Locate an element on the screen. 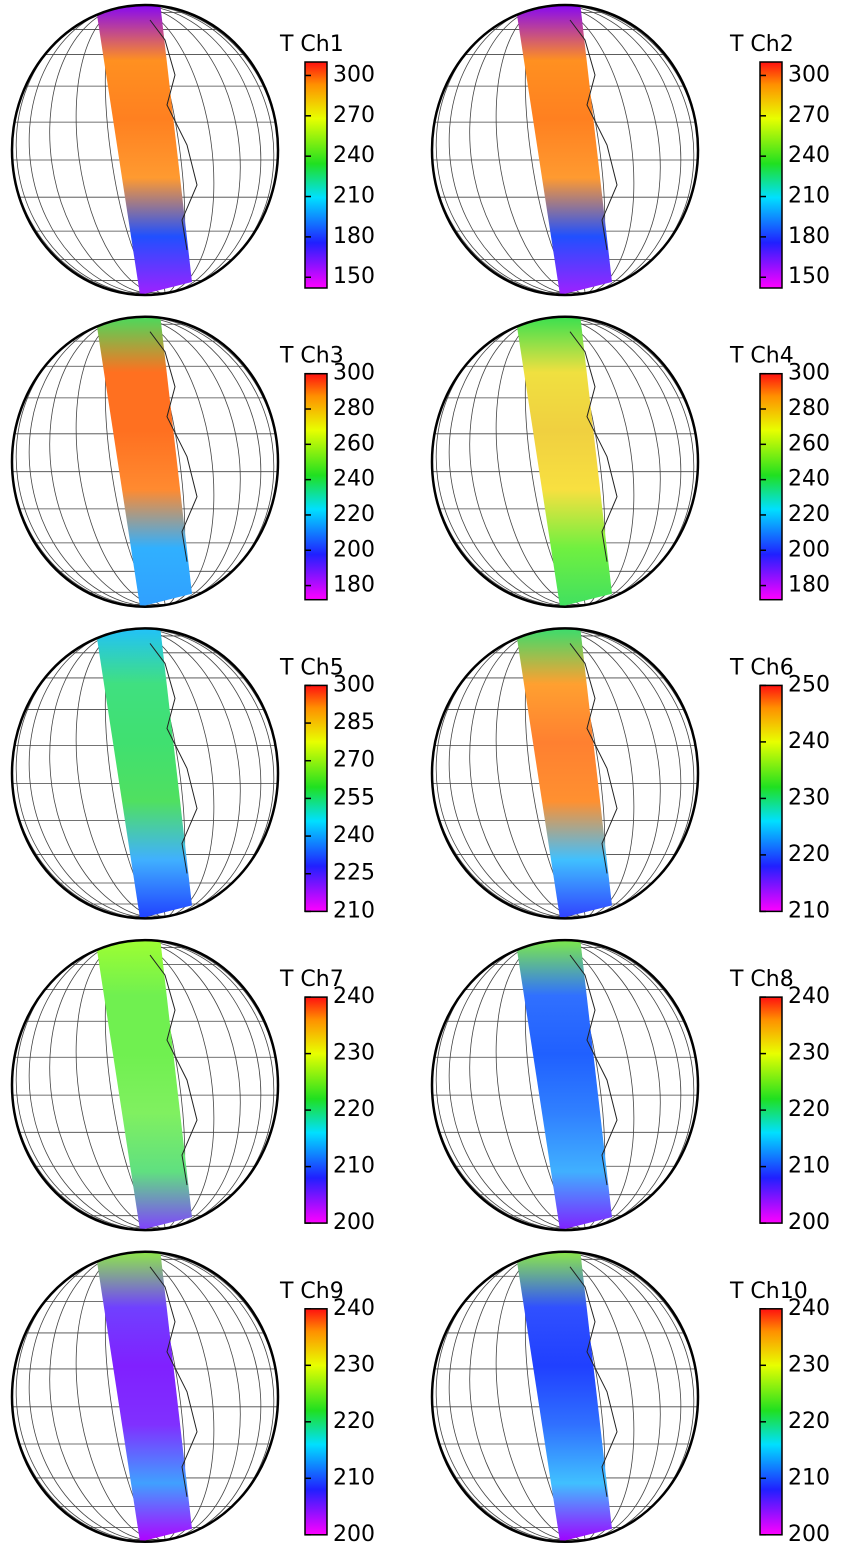  colorbar-tick-label: 260 is located at coordinates (354, 443).